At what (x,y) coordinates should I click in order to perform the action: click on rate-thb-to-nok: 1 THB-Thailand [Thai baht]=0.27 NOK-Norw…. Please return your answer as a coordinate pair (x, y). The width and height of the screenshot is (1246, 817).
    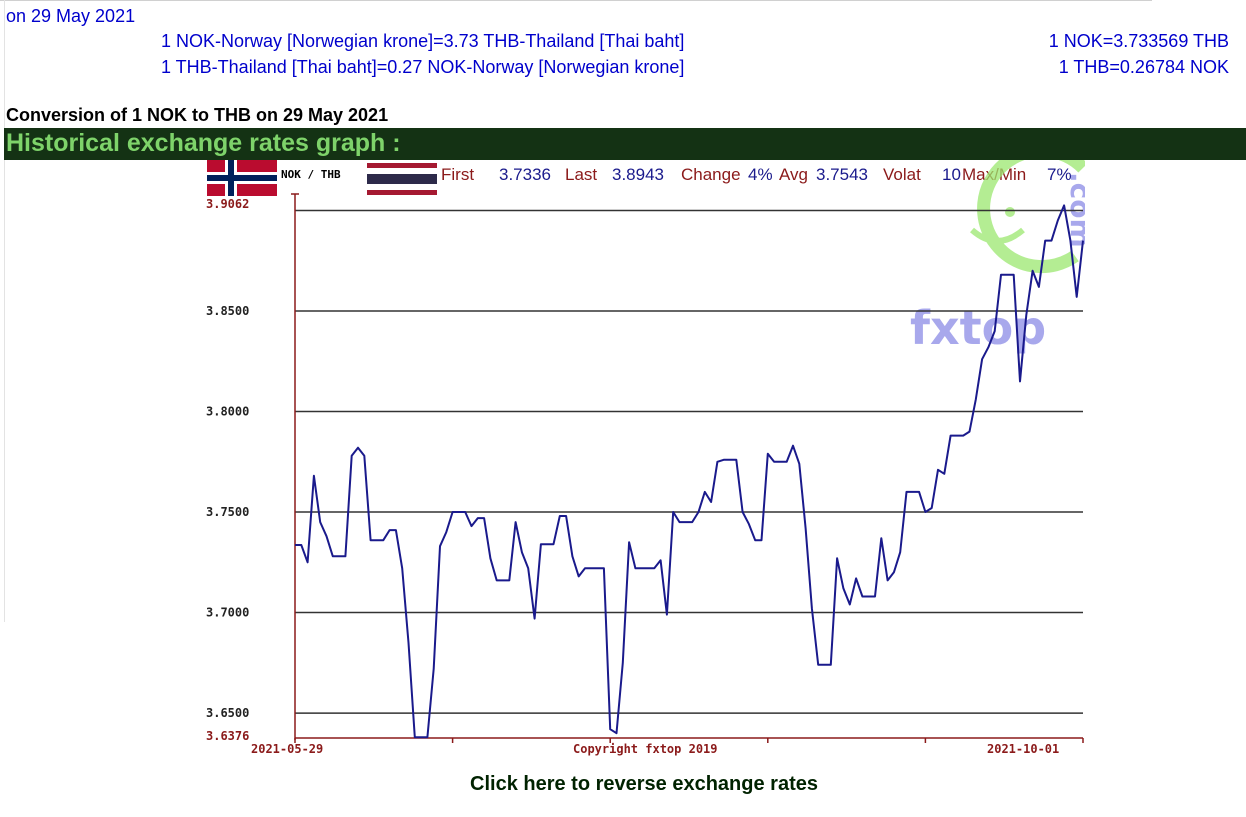
    Looking at the image, I should click on (423, 67).